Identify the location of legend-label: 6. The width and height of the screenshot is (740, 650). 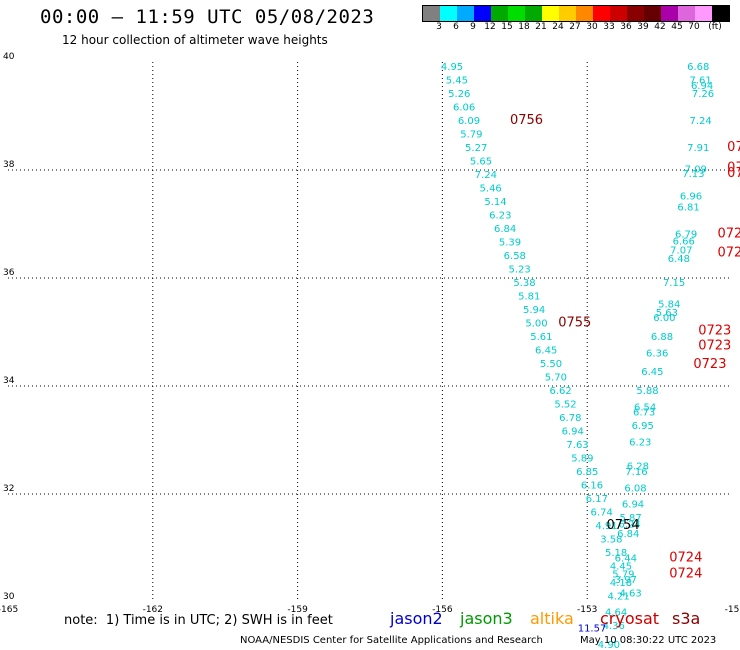
(456, 27).